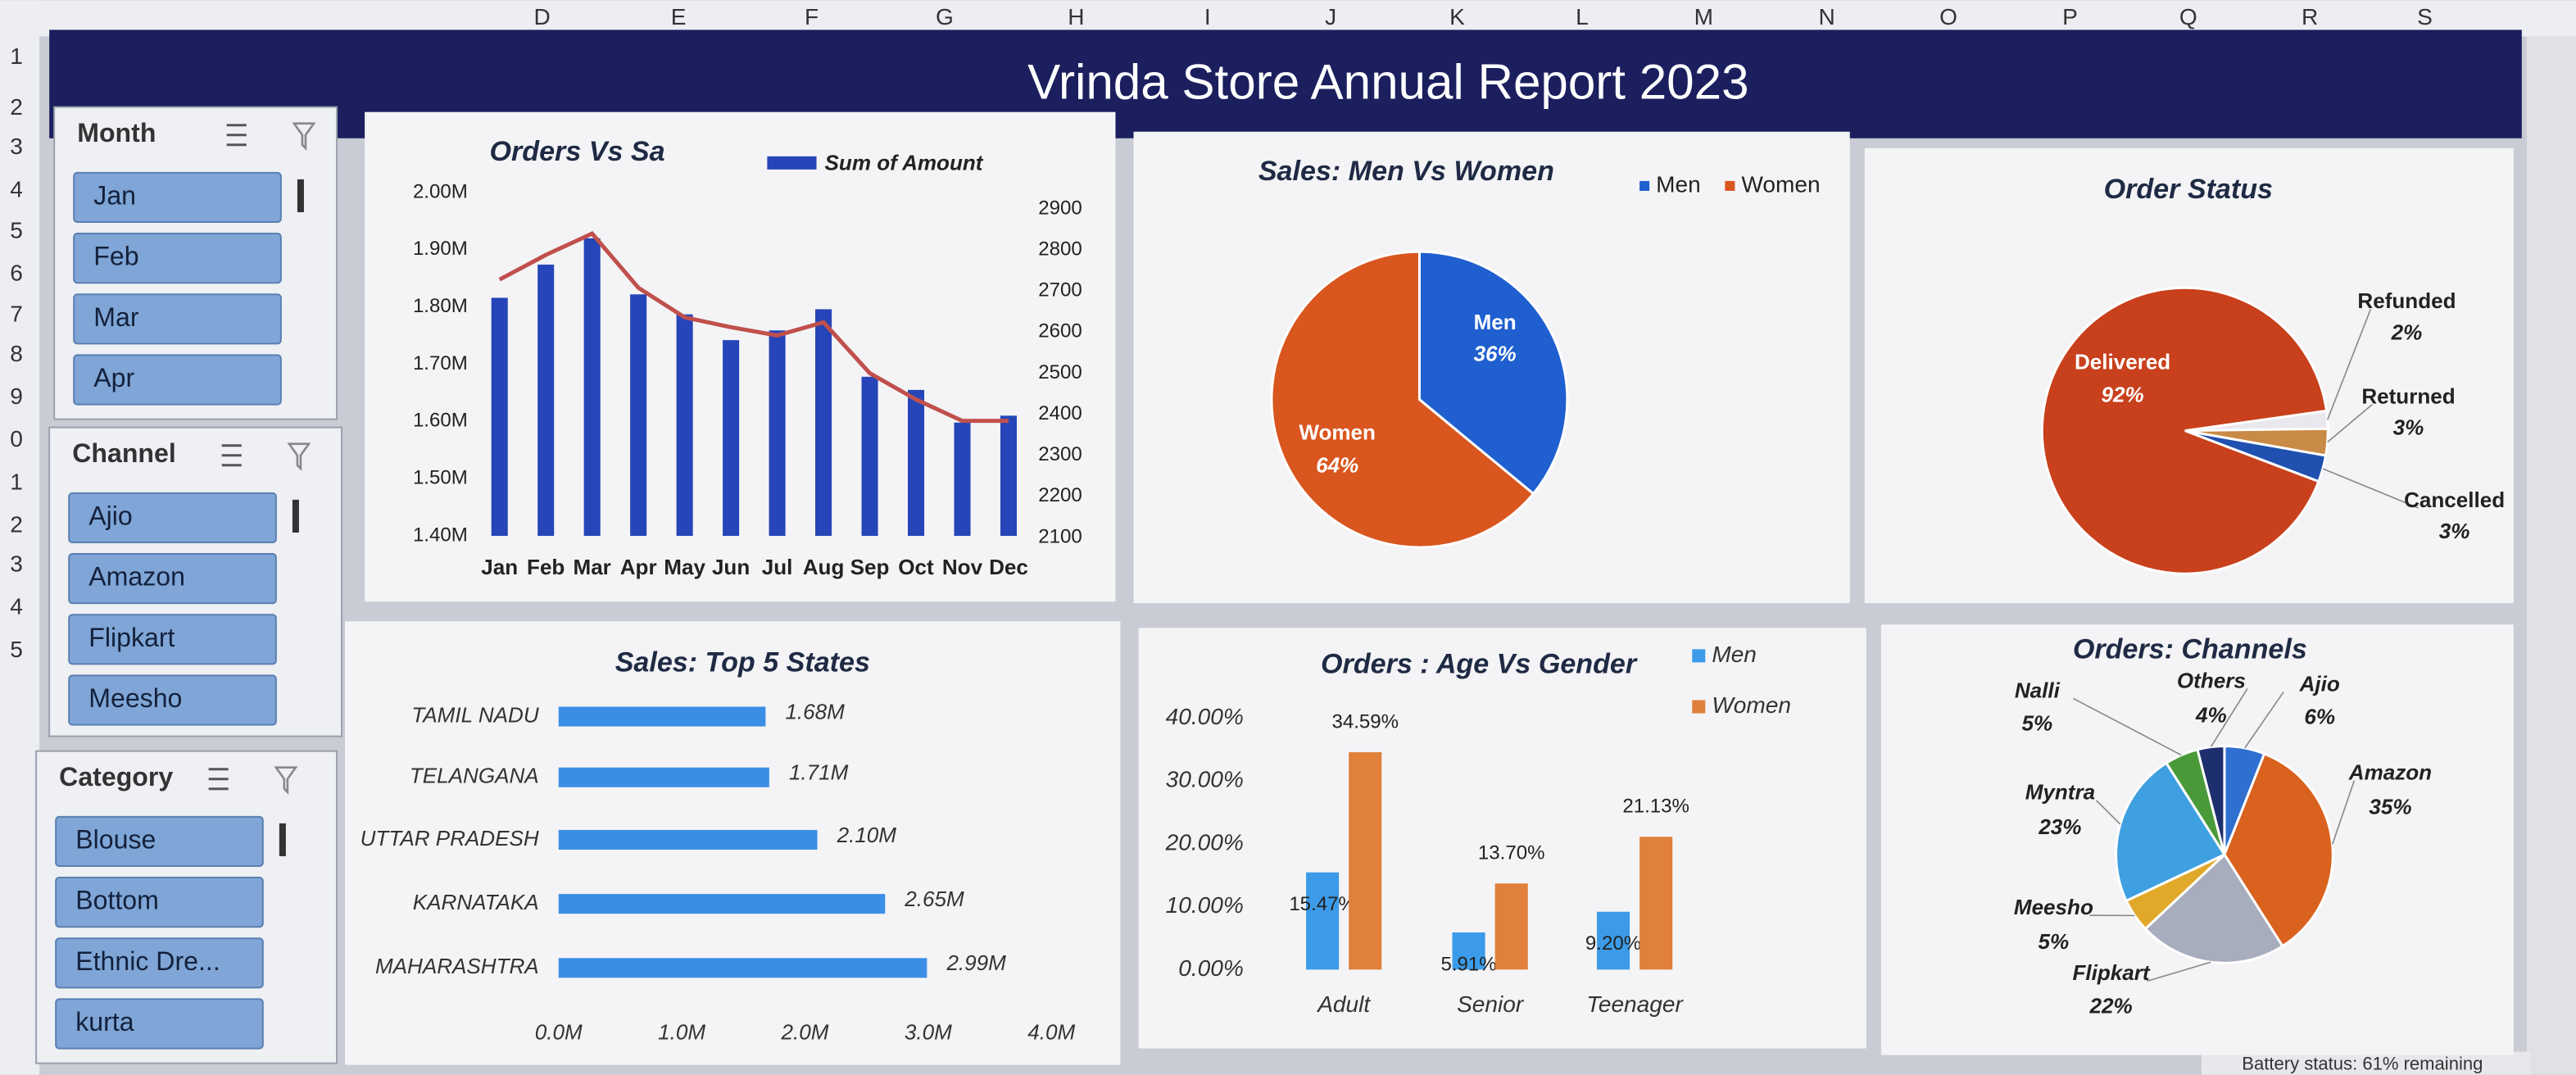 The width and height of the screenshot is (2576, 1075). What do you see at coordinates (440, 535) in the screenshot?
I see `y-tick-label: 1.40M` at bounding box center [440, 535].